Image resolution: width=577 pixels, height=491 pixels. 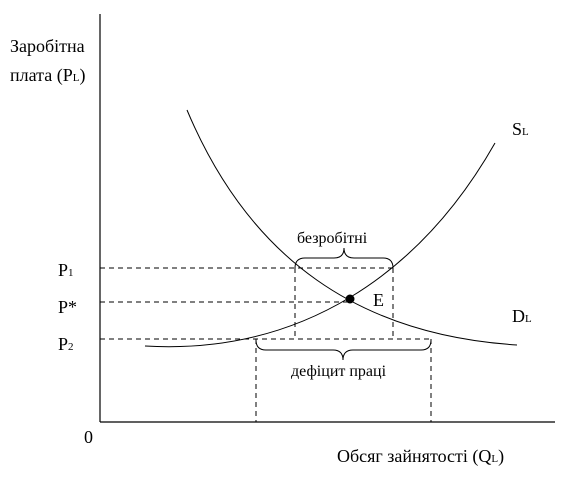 I want to click on y-axis-label: Заробітна, so click(x=47, y=46).